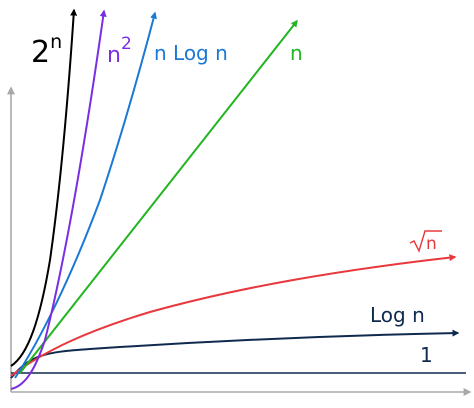  What do you see at coordinates (191, 53) in the screenshot?
I see `label-n-log-n: n Log n` at bounding box center [191, 53].